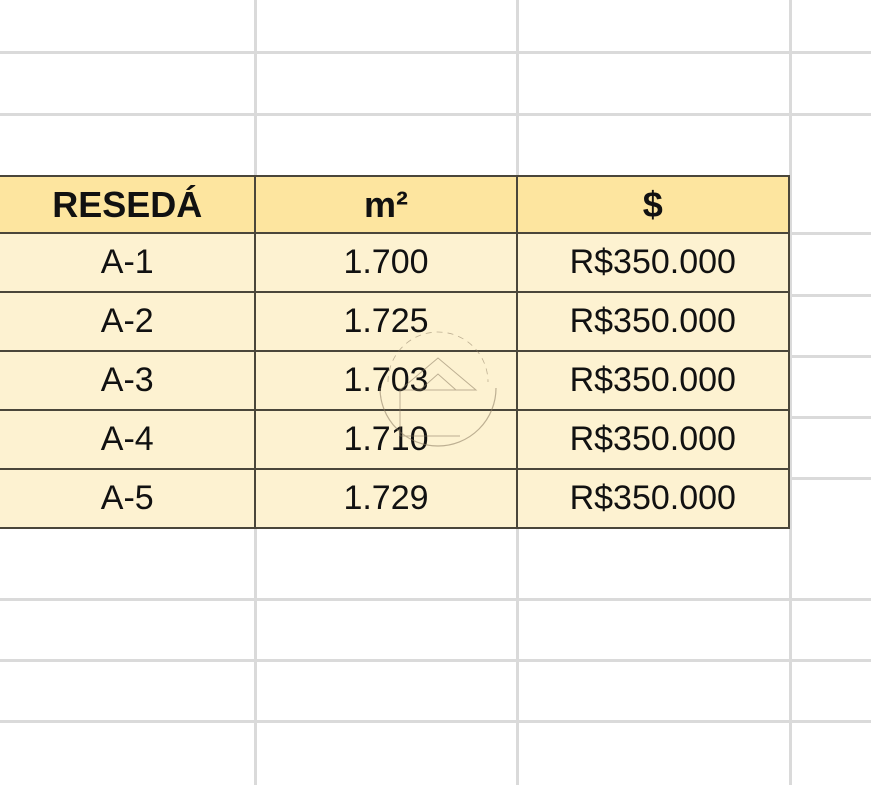 This screenshot has width=871, height=785. I want to click on table-row: A-1 1.700 R$350.000, so click(395, 262).